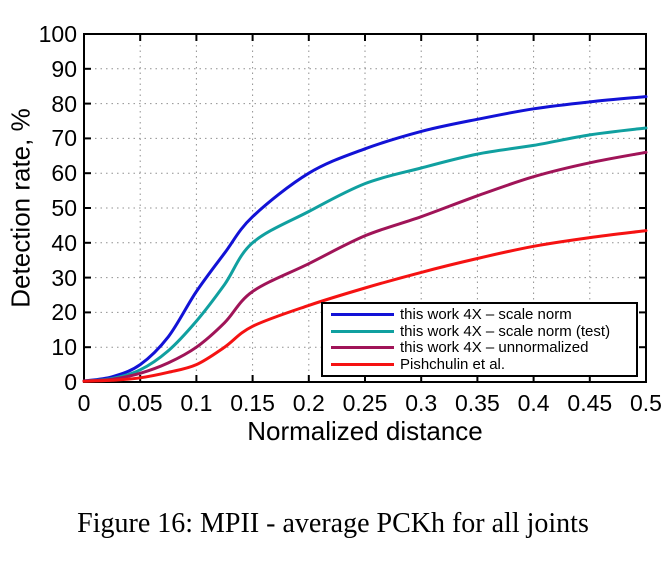 Image resolution: width=666 pixels, height=565 pixels. I want to click on legend-item: this work 4X – scale norm, so click(479, 314).